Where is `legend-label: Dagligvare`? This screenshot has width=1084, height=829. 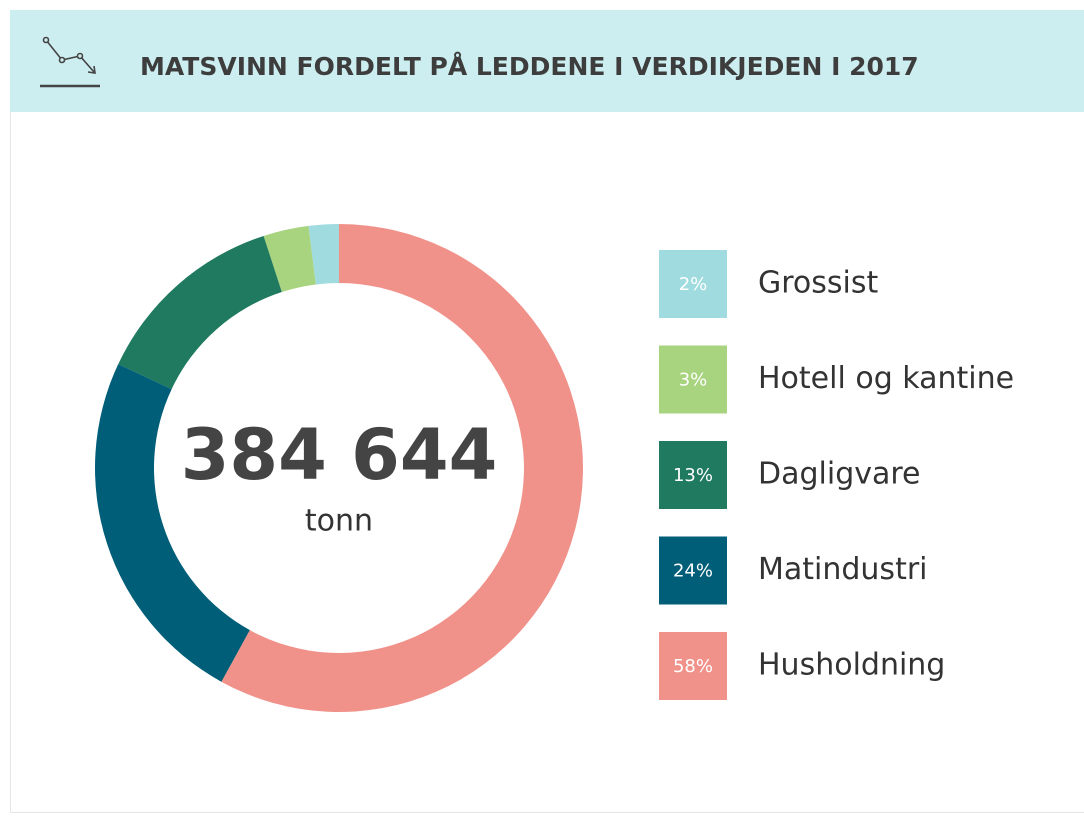 legend-label: Dagligvare is located at coordinates (839, 474).